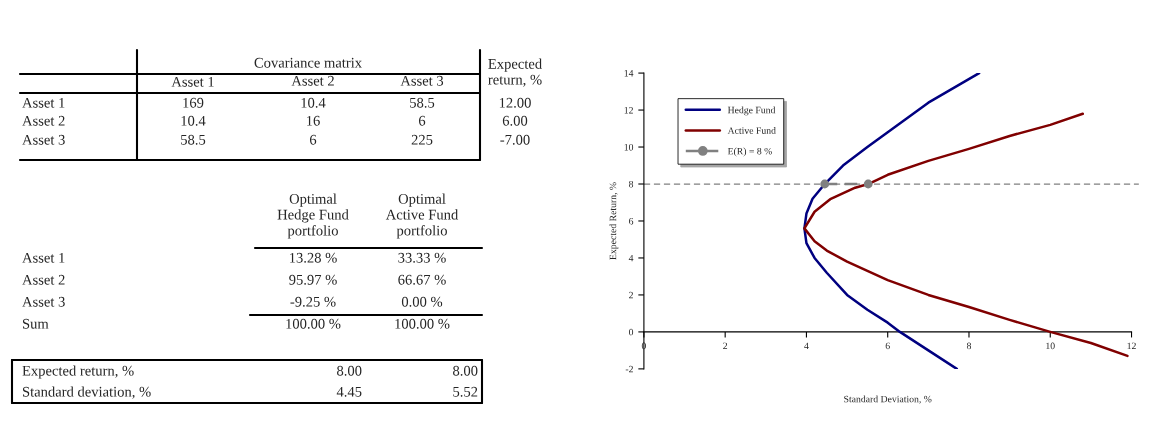  Describe the element at coordinates (35, 323) in the screenshot. I see `text: Sum` at that location.